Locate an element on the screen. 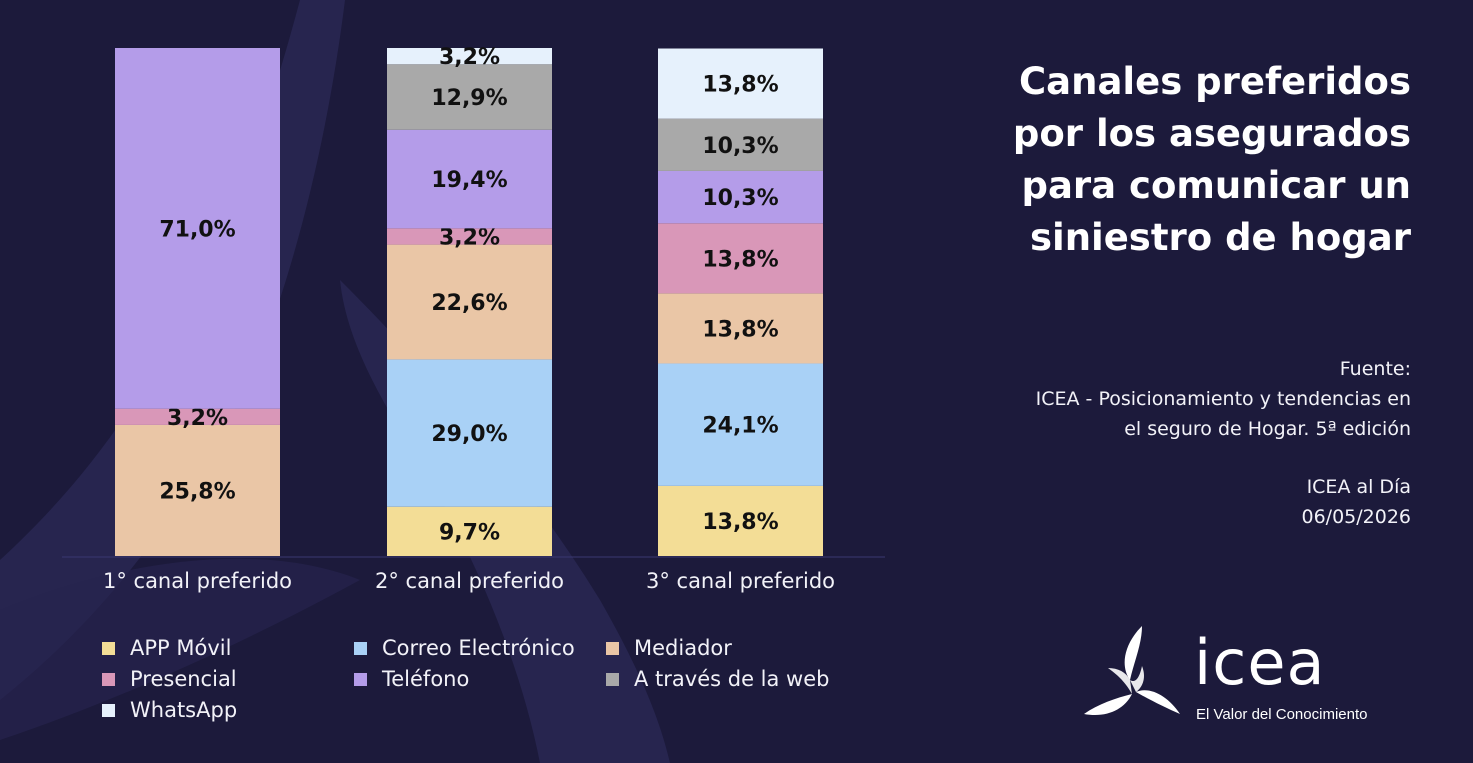  logo-wordmark: icea is located at coordinates (1260, 662).